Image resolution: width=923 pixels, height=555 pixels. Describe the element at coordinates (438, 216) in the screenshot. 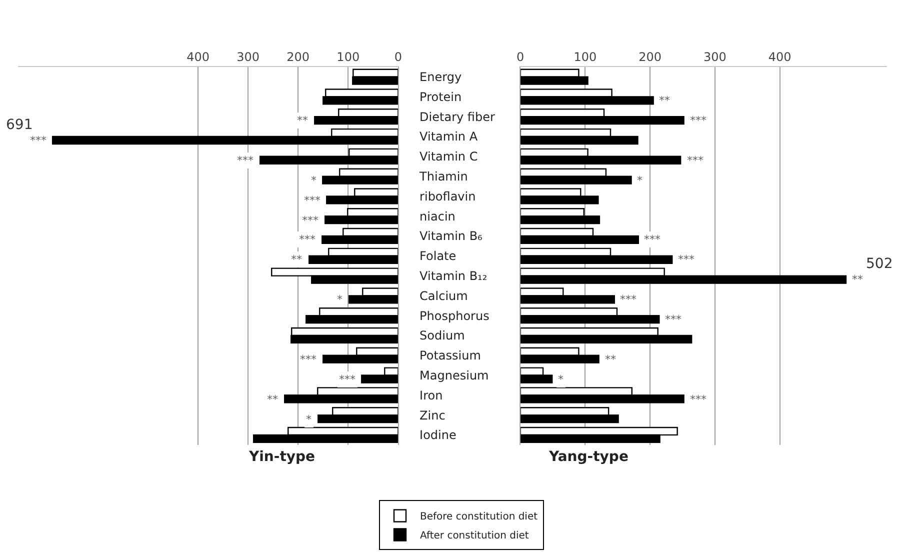

I see `y-tick-label: niacin` at that location.